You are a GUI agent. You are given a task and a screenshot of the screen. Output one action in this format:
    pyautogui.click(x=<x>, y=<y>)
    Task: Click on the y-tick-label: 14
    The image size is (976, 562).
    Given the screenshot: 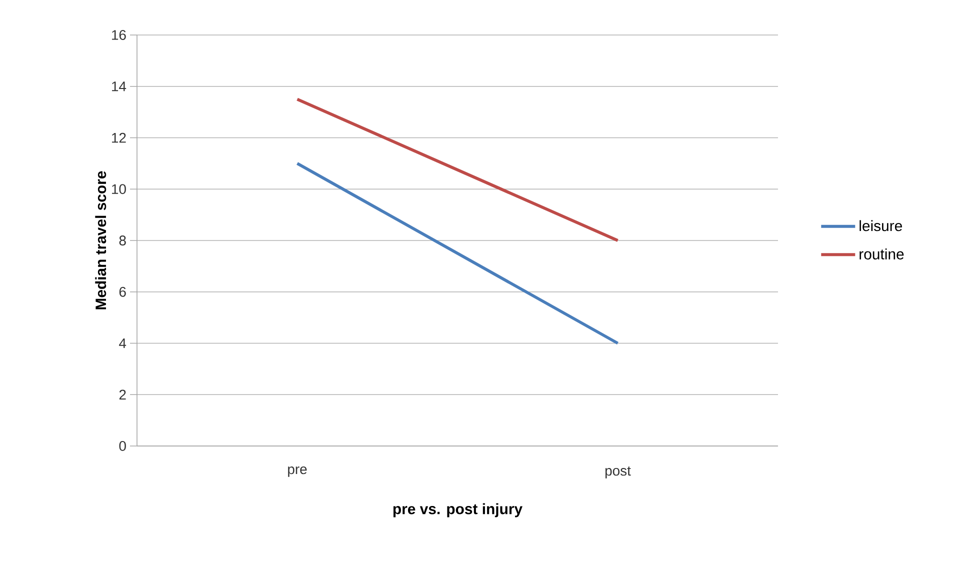 What is the action you would take?
    pyautogui.click(x=119, y=87)
    